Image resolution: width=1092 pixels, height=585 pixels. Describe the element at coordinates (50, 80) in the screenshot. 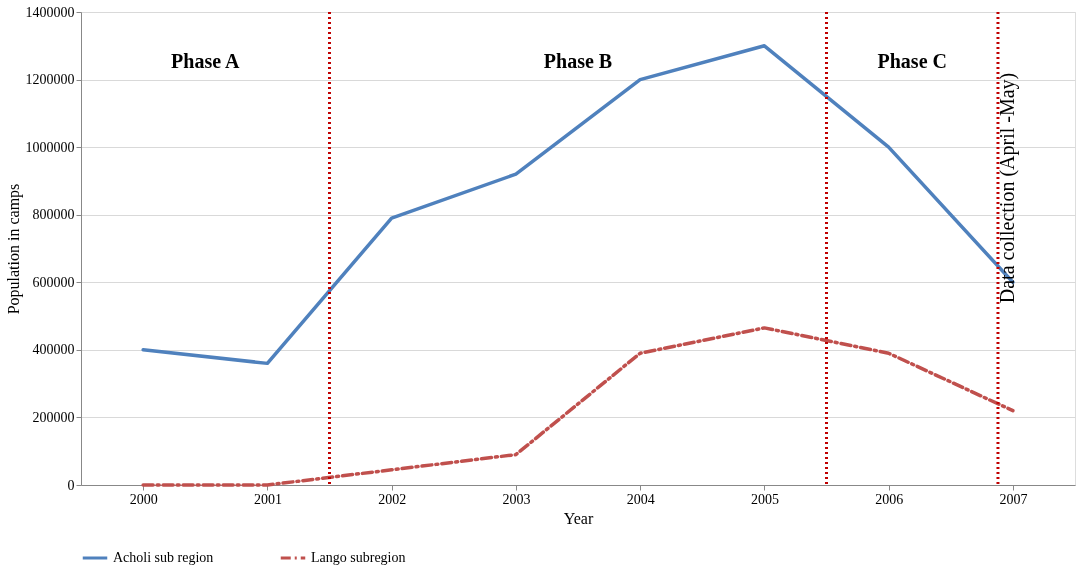

I see `y-tick-label: 1200000` at that location.